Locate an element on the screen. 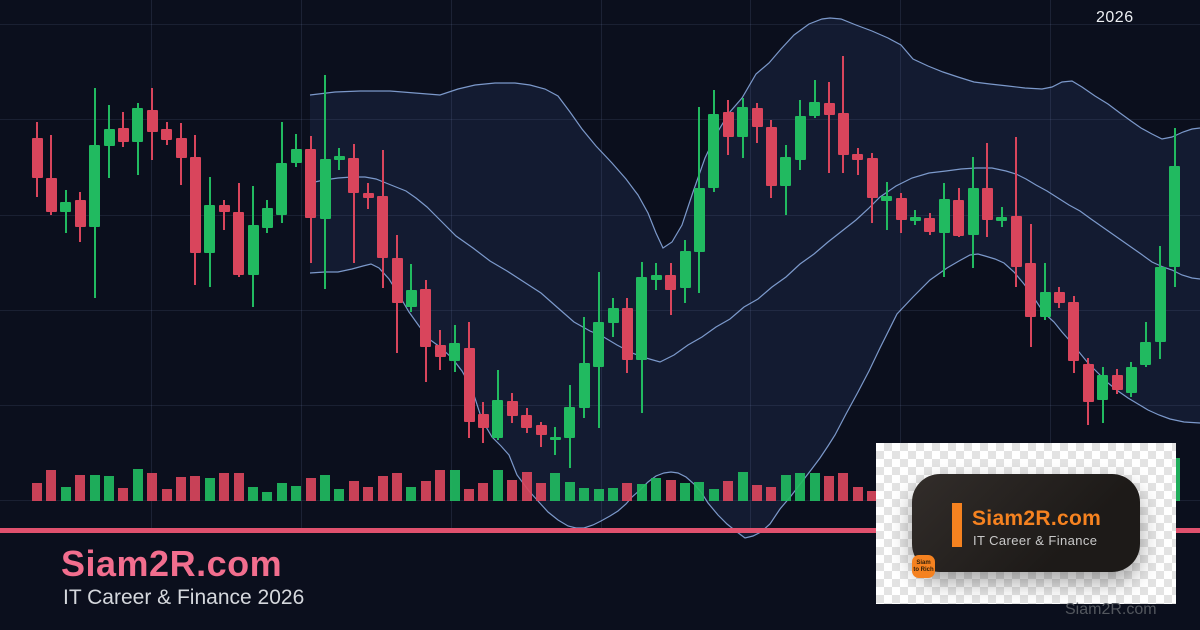 Image resolution: width=1200 pixels, height=630 pixels. logo-dark-panel: Siam2R.com IT Career & Finance is located at coordinates (1026, 523).